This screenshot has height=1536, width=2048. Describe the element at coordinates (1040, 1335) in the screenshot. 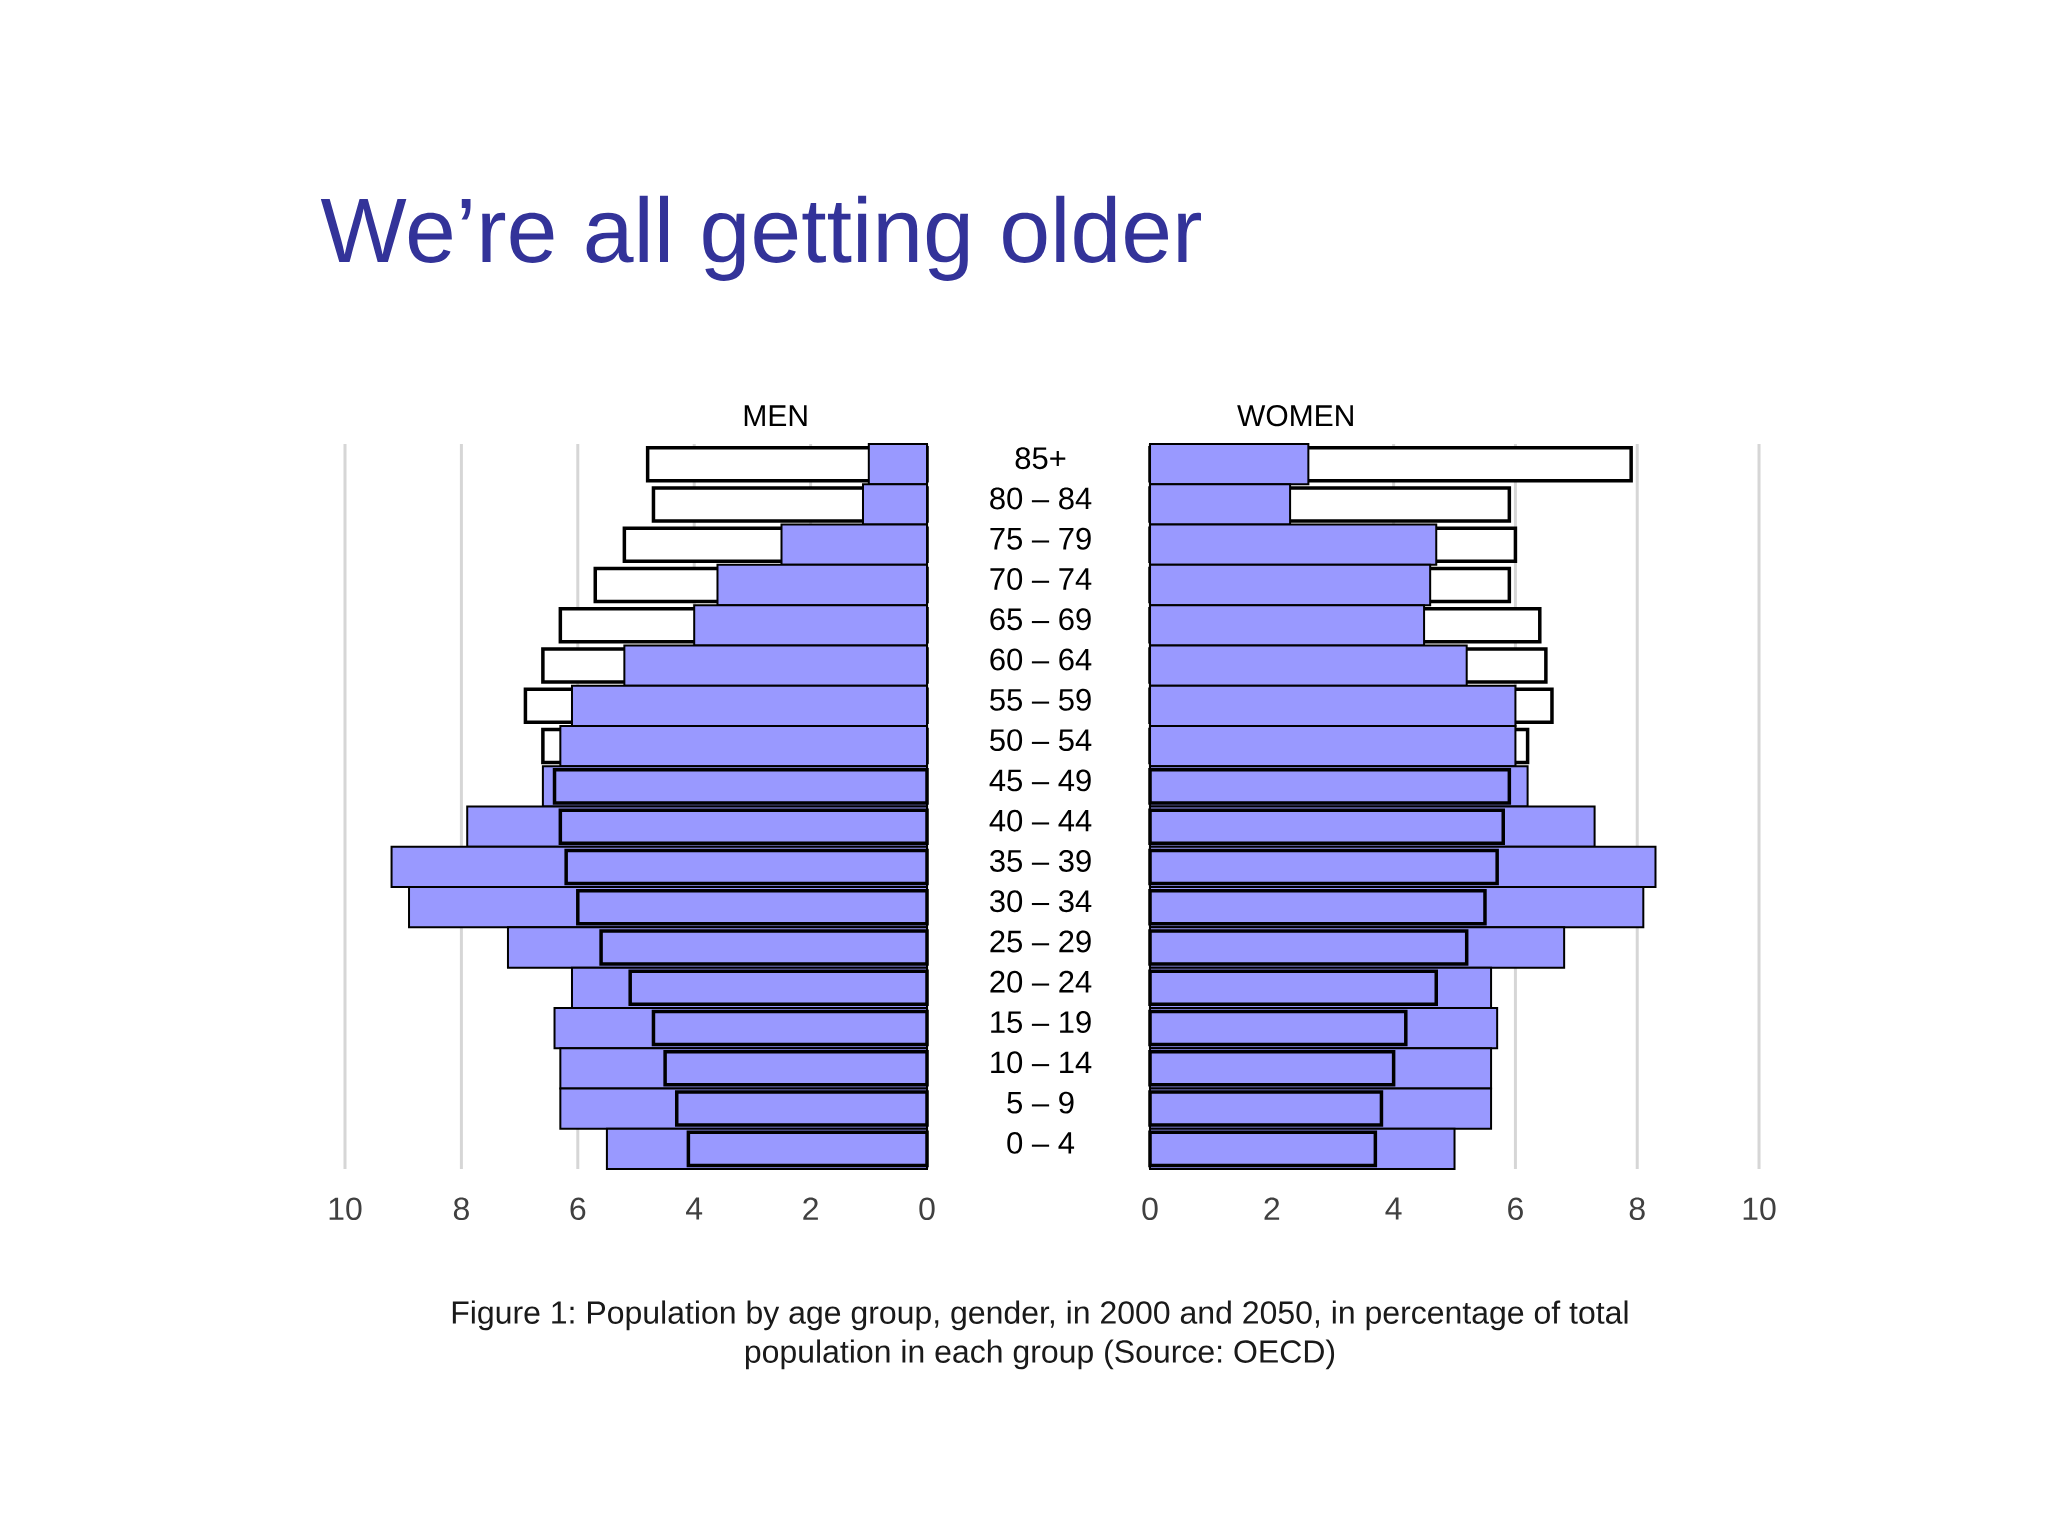

I see `caption: Figure 1: Population by age group, gender, in 2000 and 2050, in percentage of total population in each group (Source: OECD)` at that location.